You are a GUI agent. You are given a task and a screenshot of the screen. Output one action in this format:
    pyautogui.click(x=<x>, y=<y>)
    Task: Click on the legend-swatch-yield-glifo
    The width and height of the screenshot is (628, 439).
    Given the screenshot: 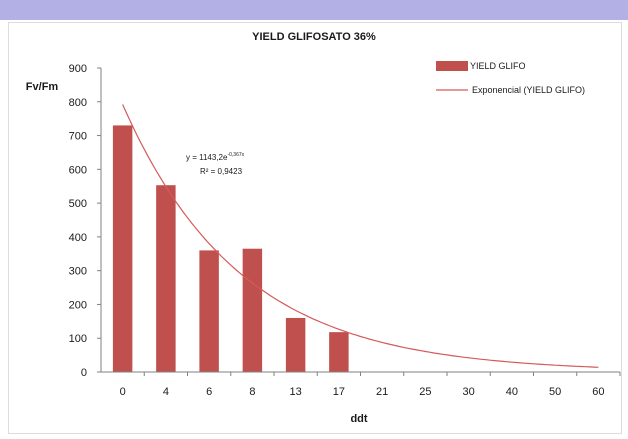 What is the action you would take?
    pyautogui.click(x=452, y=66)
    